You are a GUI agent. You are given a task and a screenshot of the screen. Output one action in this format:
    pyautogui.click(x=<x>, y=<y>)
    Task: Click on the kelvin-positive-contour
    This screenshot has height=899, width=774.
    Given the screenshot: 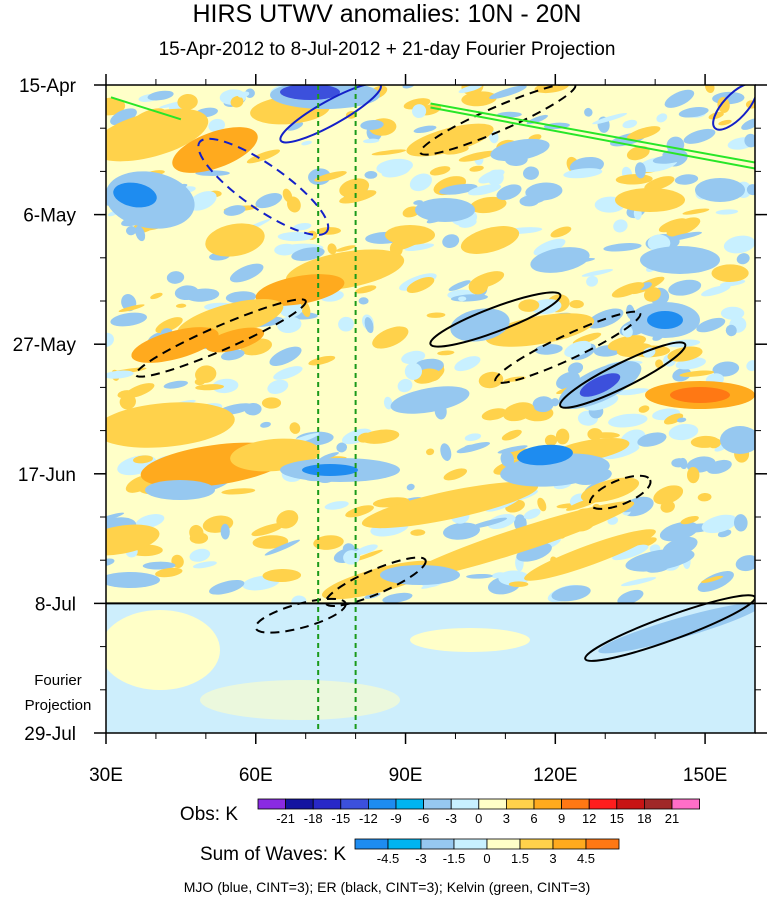 What is the action you would take?
    pyautogui.click(x=592, y=133)
    